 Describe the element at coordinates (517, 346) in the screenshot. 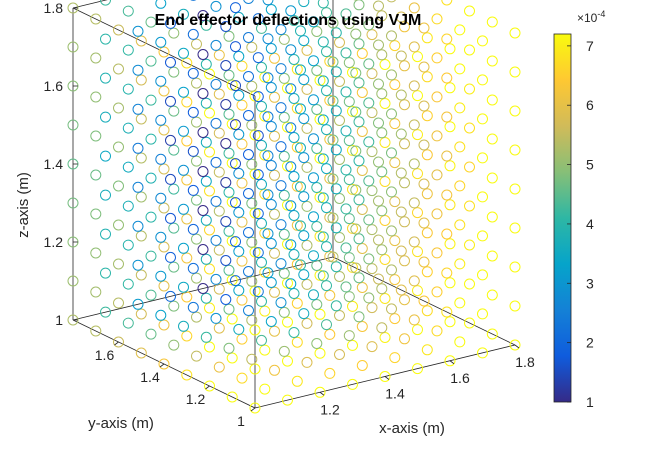

I see `x-tick-mark` at that location.